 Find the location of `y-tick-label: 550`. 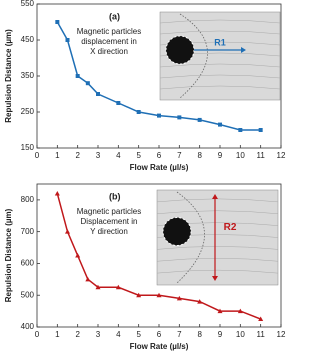

y-tick-label: 550 is located at coordinates (28, 4).